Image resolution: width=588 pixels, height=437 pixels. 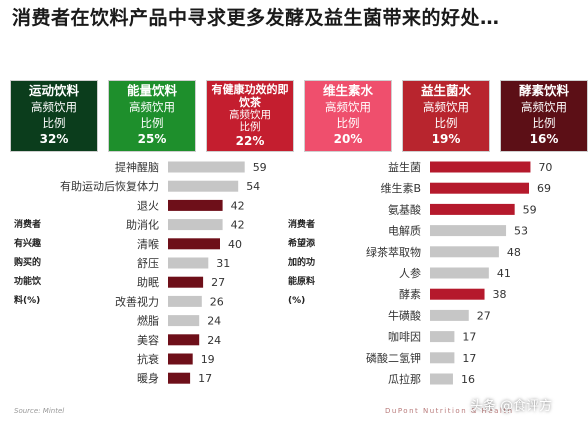 I want to click on tile-4: 维生素水高频饮用比例 20%, so click(x=348, y=116).